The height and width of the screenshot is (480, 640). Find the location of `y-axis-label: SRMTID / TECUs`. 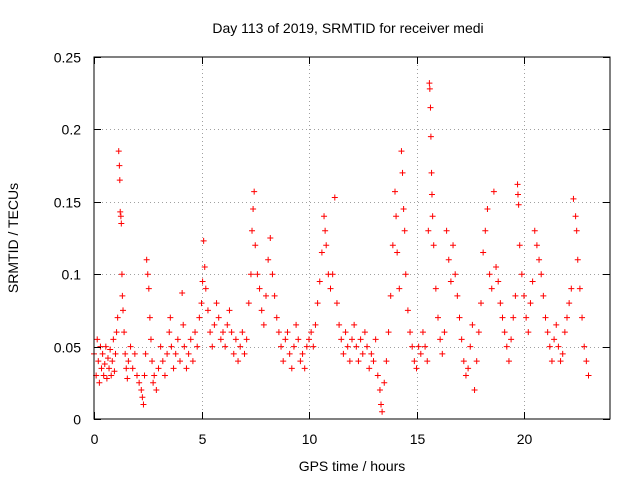

y-axis-label: SRMTID / TECUs is located at coordinates (13, 238).